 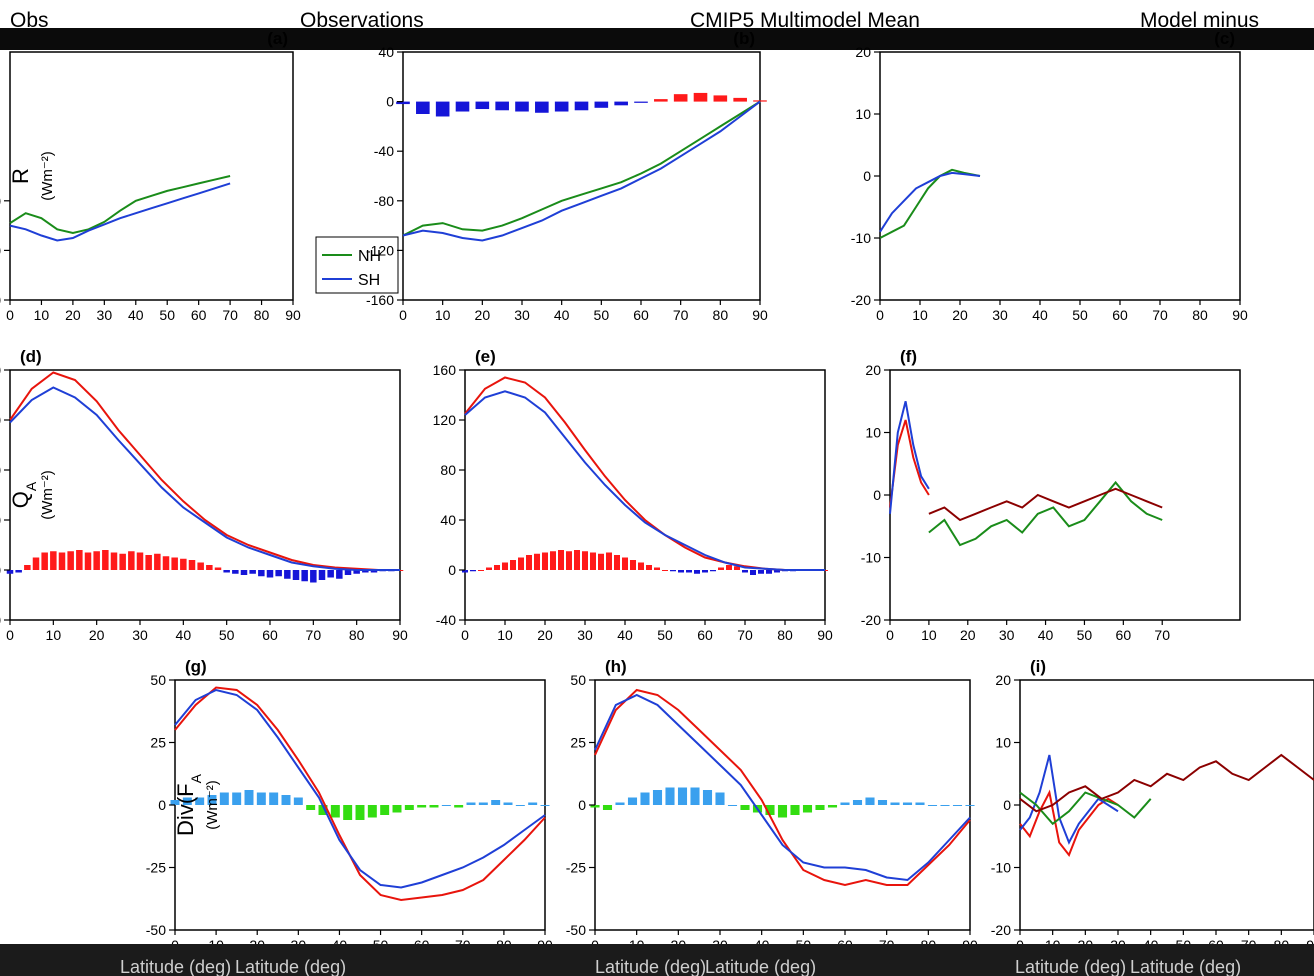 I want to click on panel-b: -160 -120 -80 -40 0 40 0 10 20 30 40 50 60 70 80 90 (b), so click(x=567, y=176).